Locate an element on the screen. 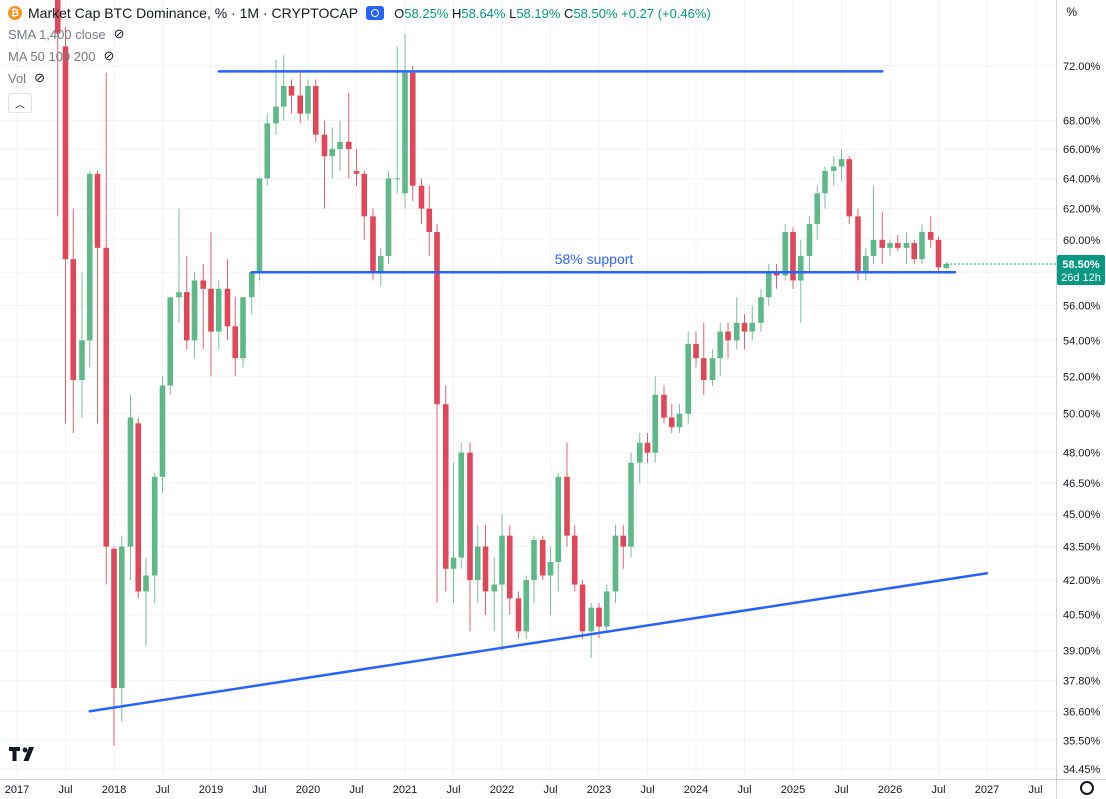 This screenshot has width=1106, height=799. y-tick-label: 34.45% is located at coordinates (1082, 770).